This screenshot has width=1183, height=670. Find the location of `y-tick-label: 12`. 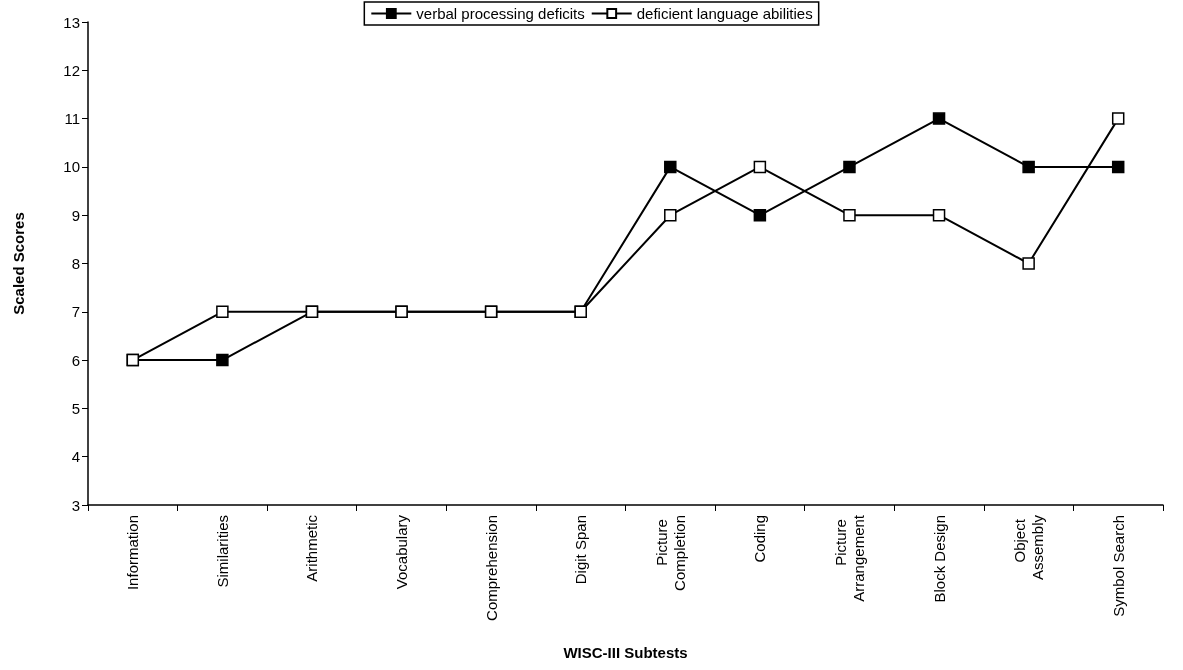

y-tick-label: 12 is located at coordinates (71, 70).